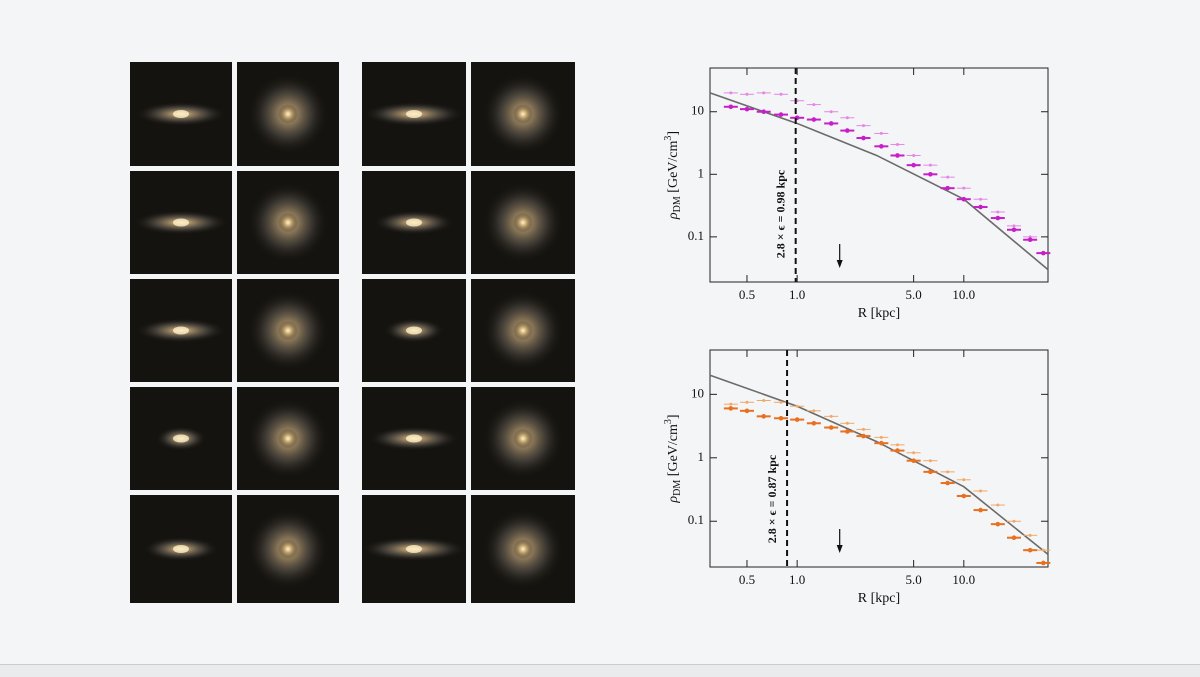 The height and width of the screenshot is (677, 1200). What do you see at coordinates (696, 519) in the screenshot?
I see `y-tick-label: 0.1` at bounding box center [696, 519].